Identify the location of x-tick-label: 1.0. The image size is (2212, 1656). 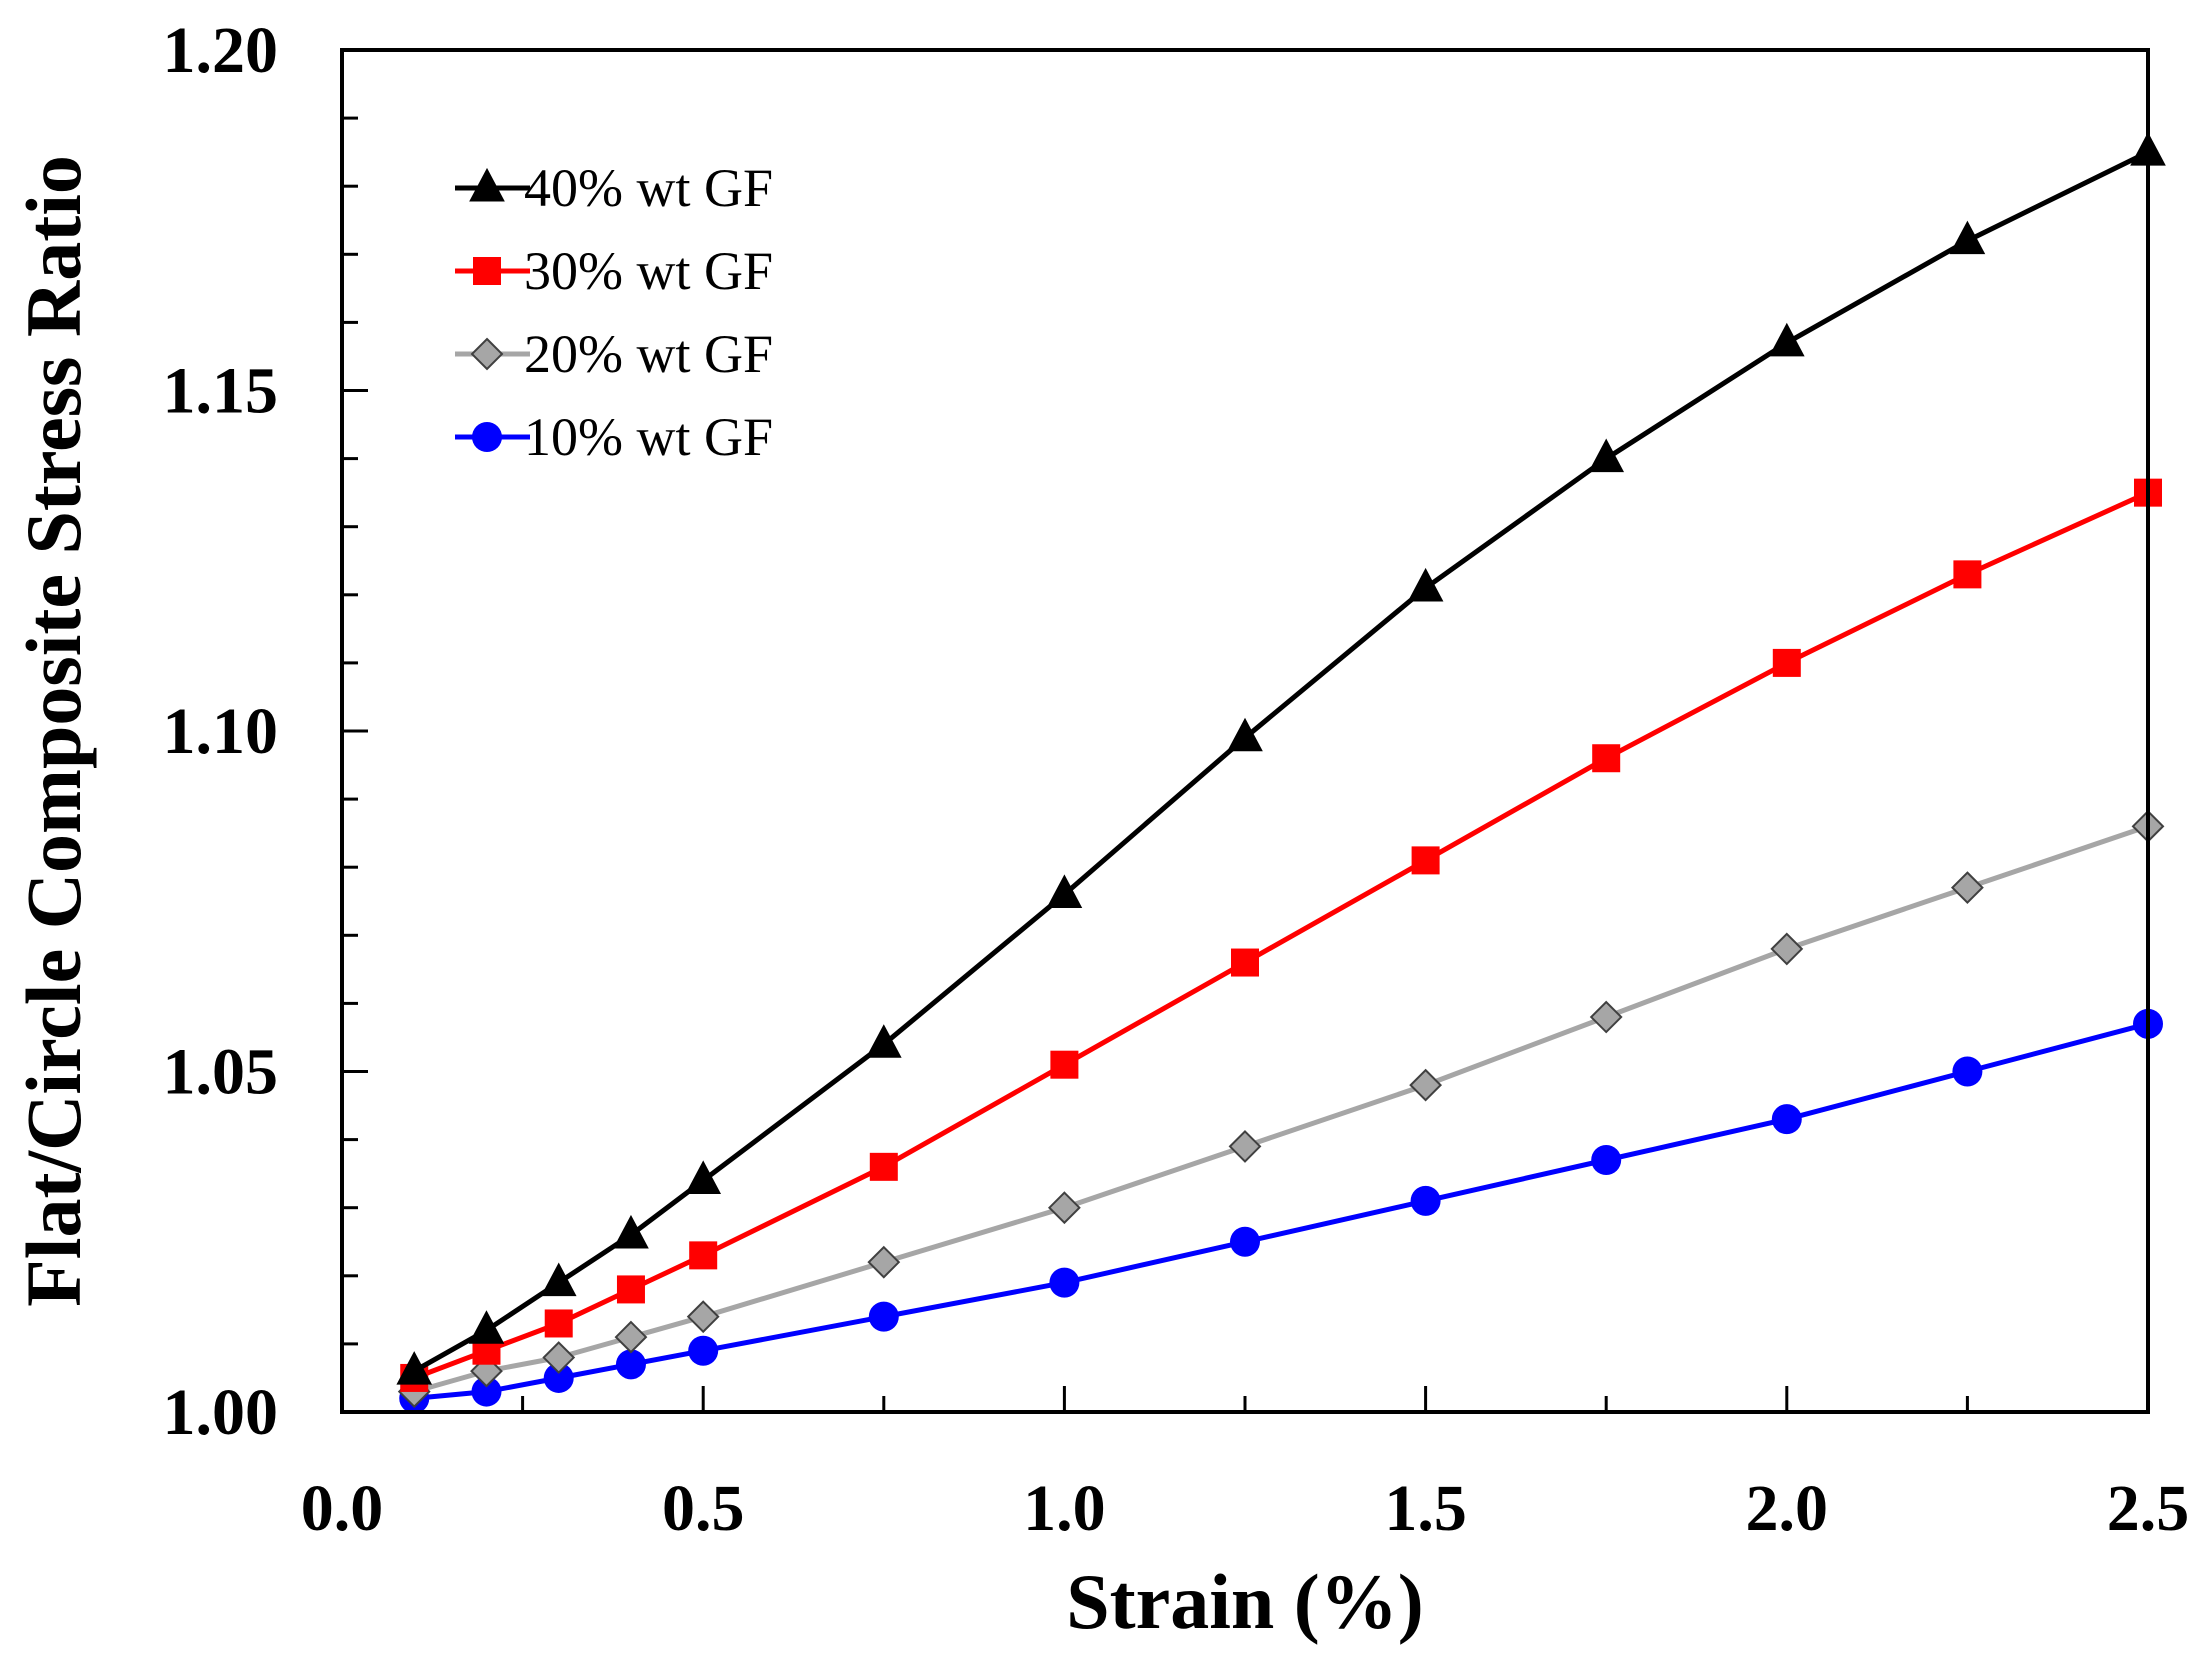
(1064, 1508).